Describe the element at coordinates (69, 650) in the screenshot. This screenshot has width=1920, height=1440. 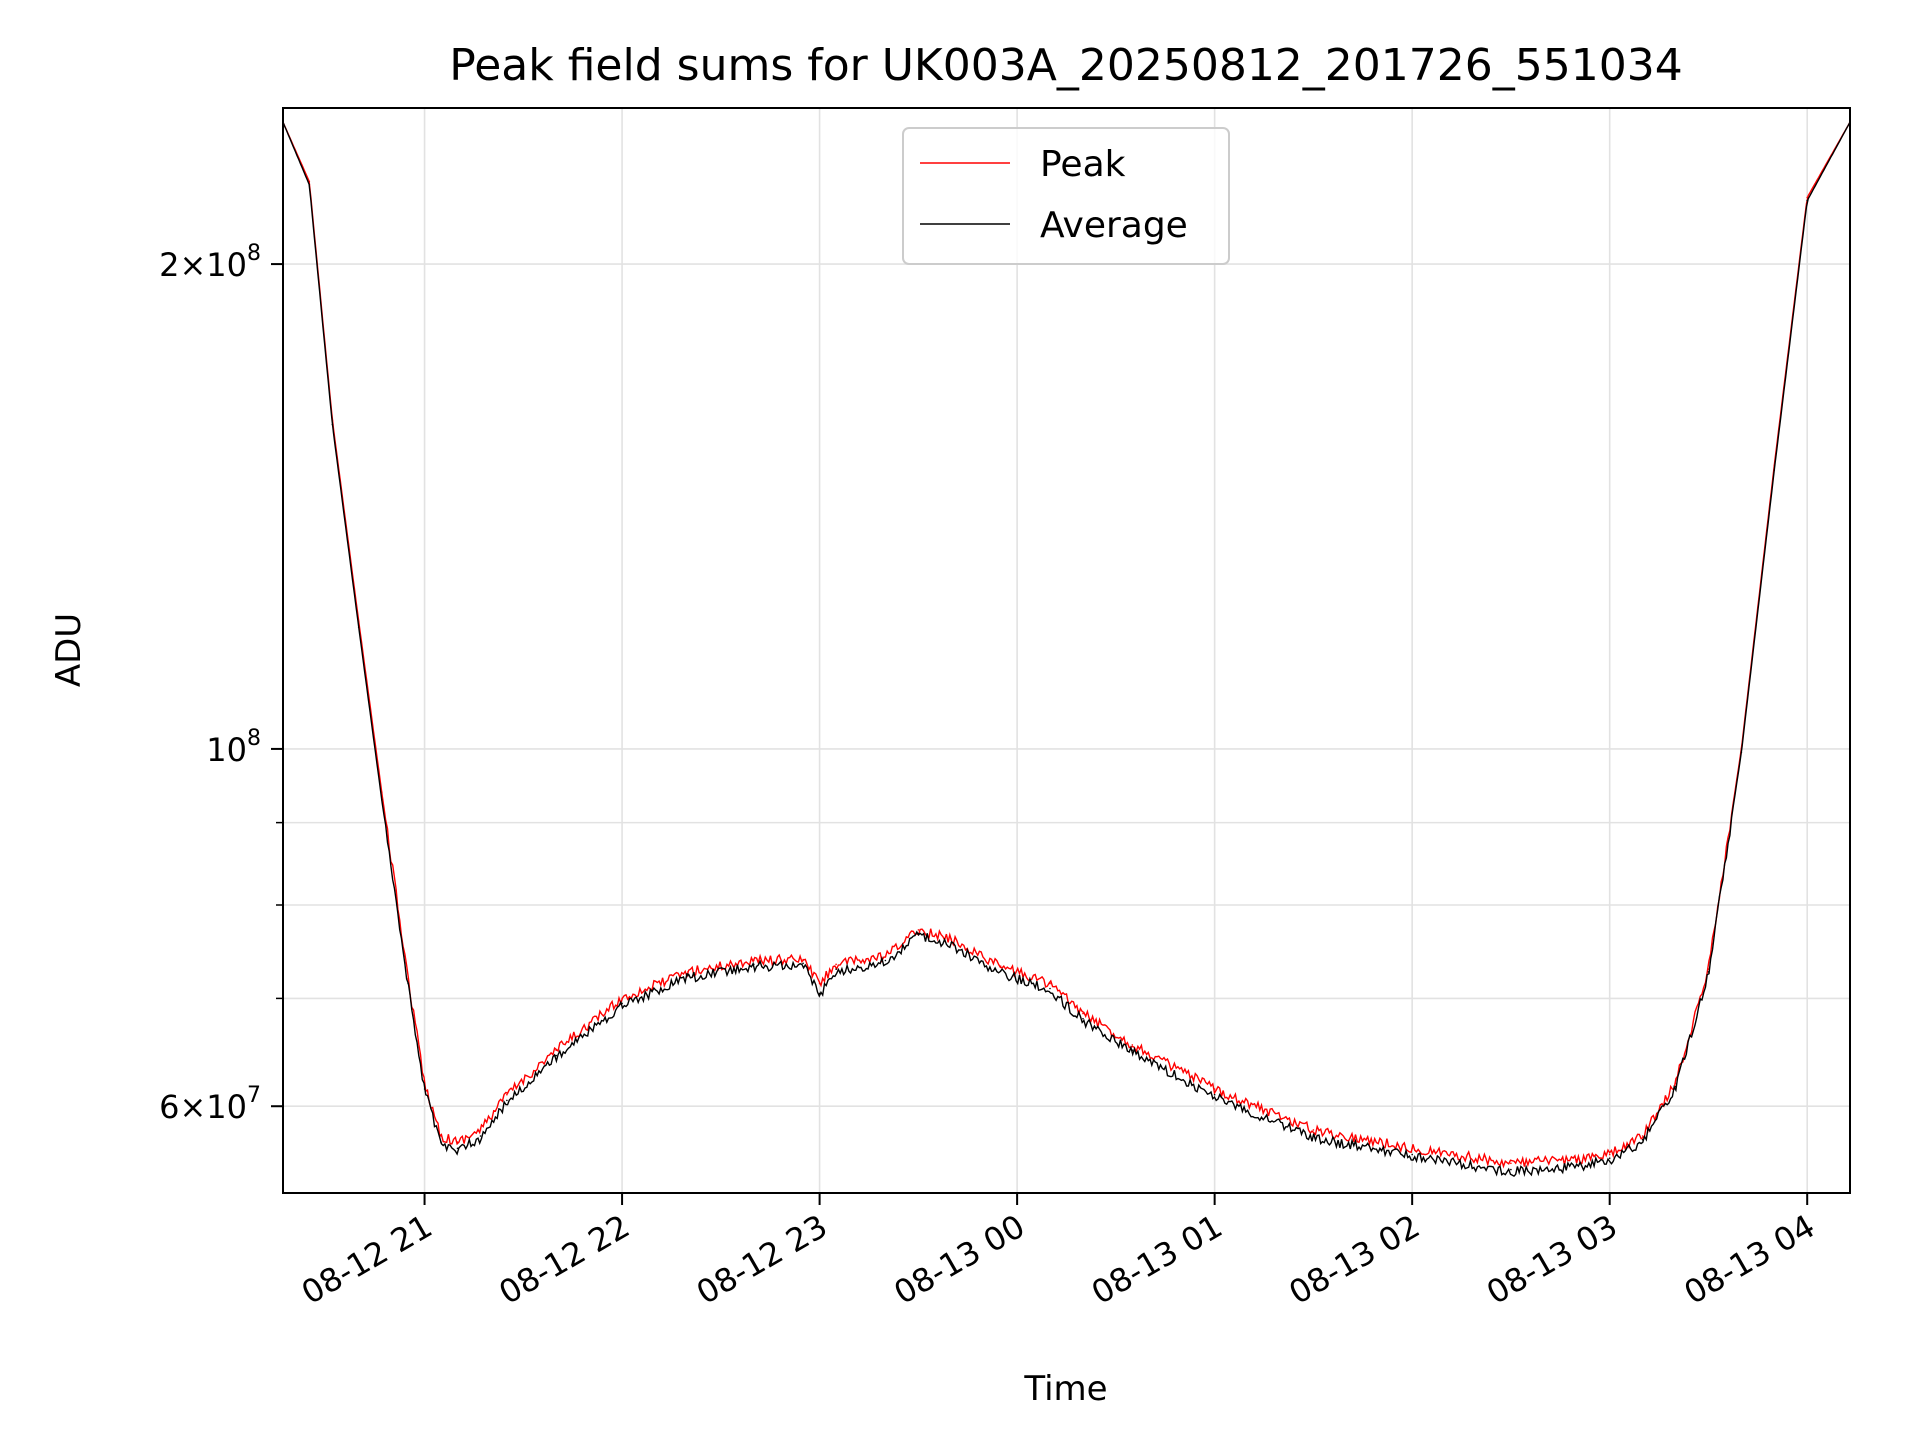
I see `y-axis-label: ADU` at that location.